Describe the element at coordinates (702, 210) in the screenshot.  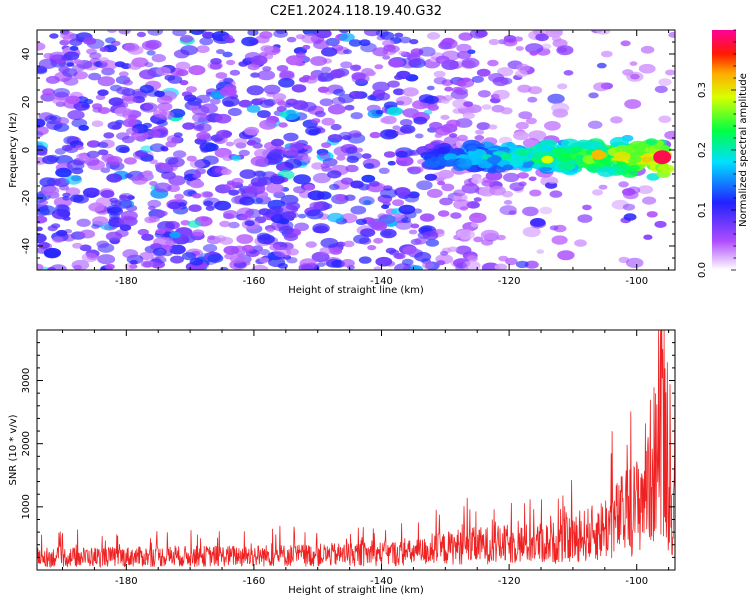
I see `colorbar-tick-label: 0.1` at that location.